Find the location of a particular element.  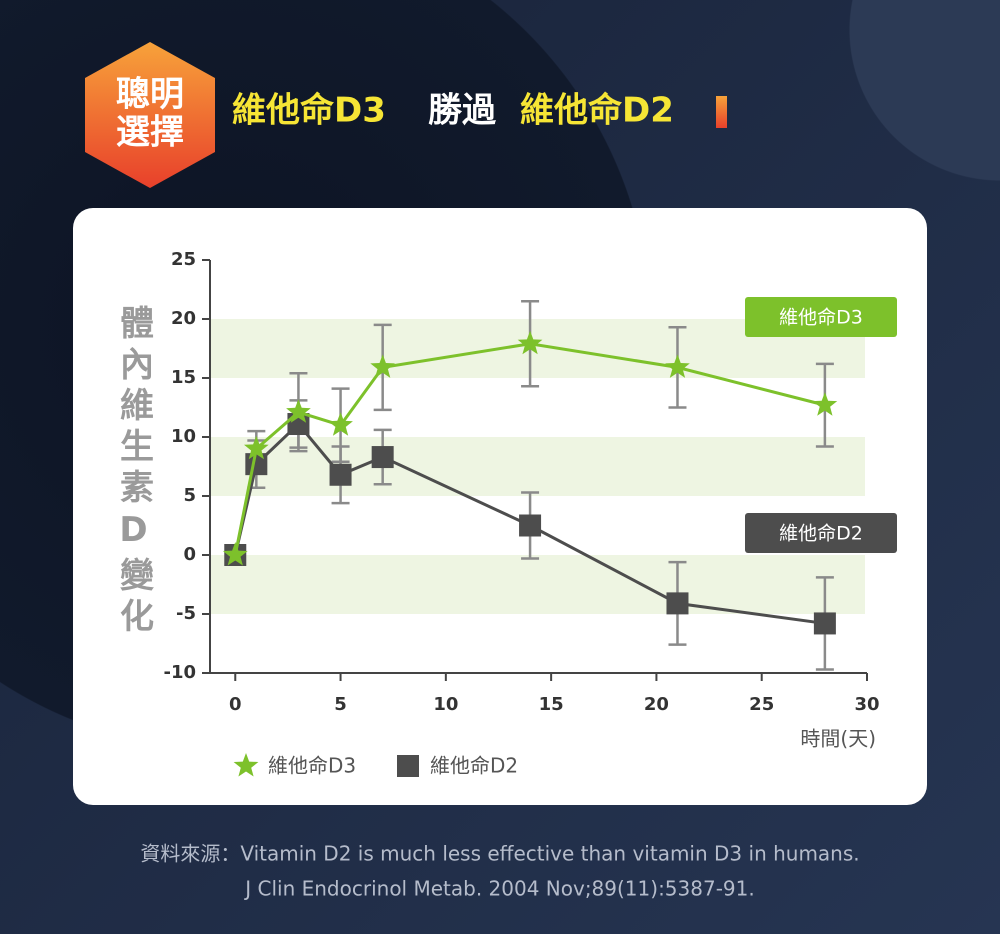

y-tick-label: 10 is located at coordinates (183, 436).